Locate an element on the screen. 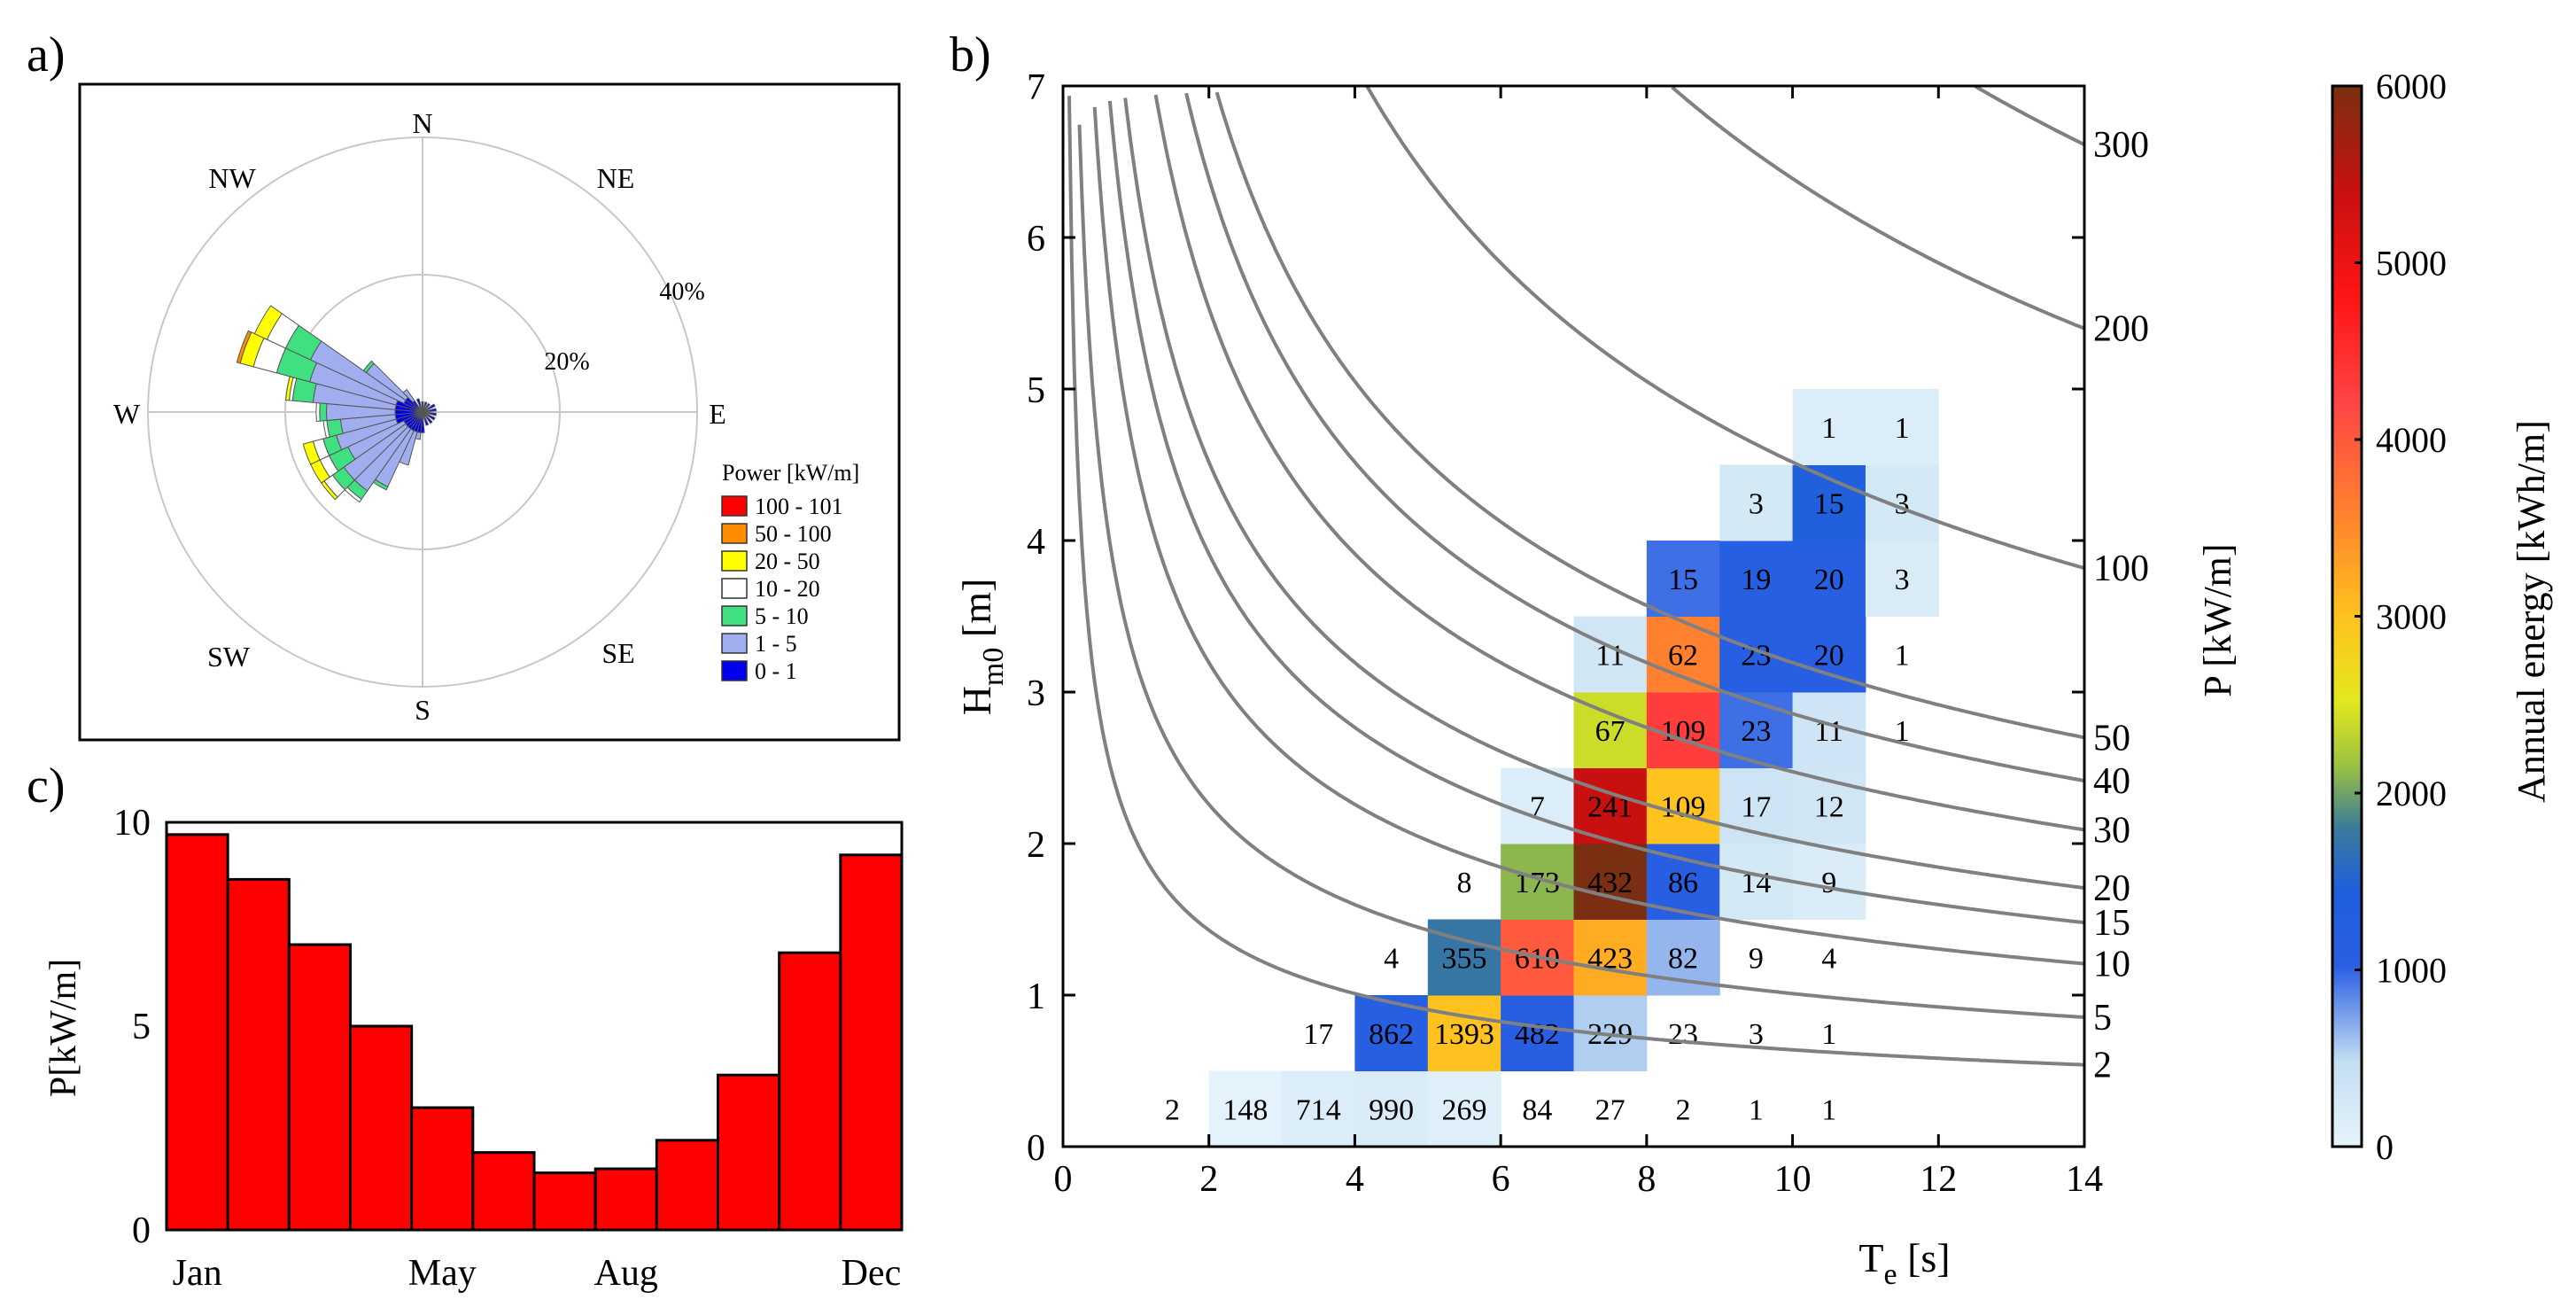  colorbar-ticks: 0 1000 2000 3000 4000 5000 6000 is located at coordinates (2401, 616).